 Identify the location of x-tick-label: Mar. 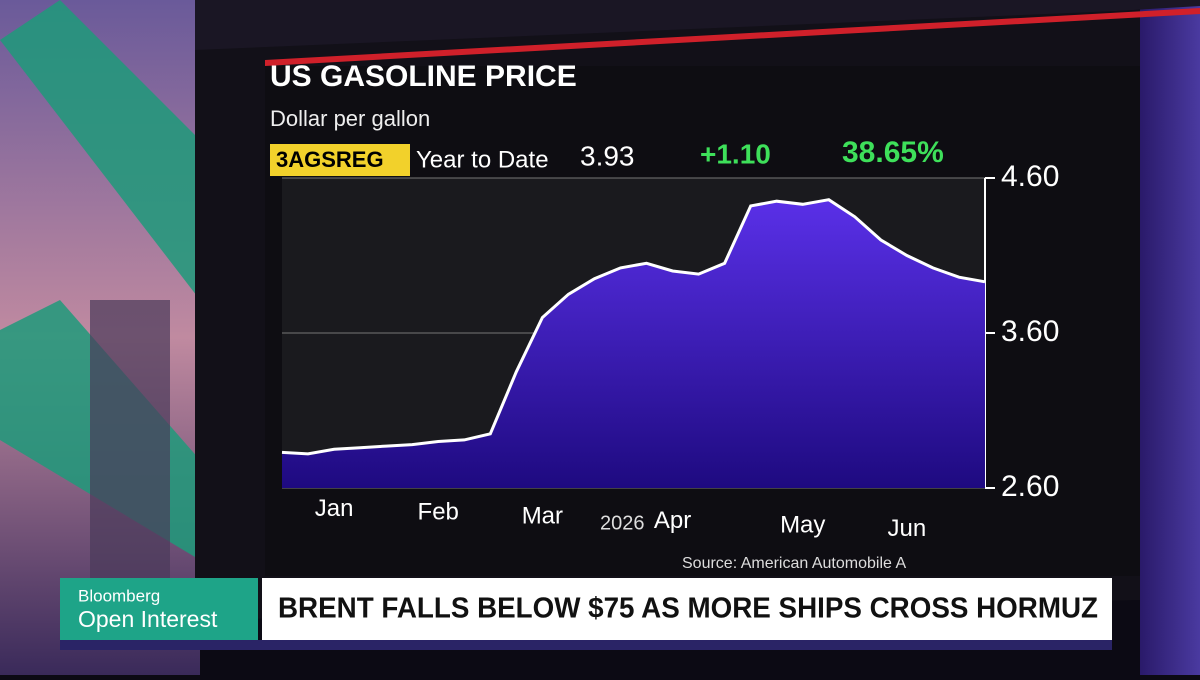
(542, 515).